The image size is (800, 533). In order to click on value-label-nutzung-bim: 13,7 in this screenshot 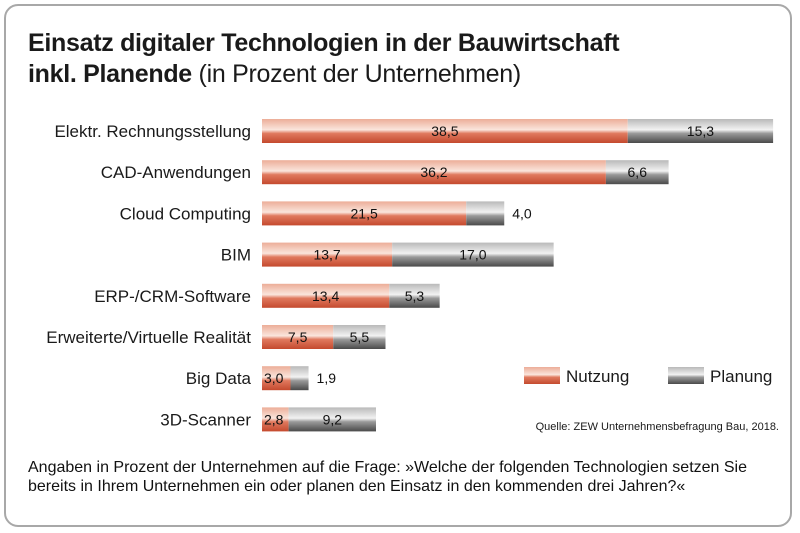, I will do `click(326, 255)`.